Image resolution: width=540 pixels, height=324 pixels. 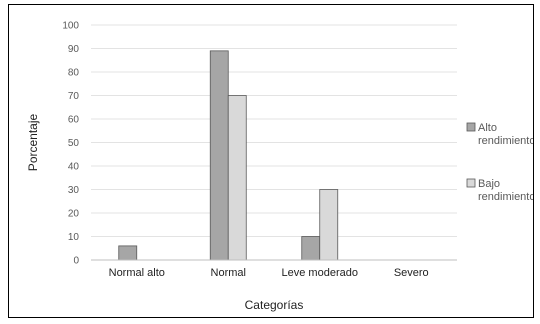 What do you see at coordinates (74, 49) in the screenshot?
I see `y-tick-label: 90` at bounding box center [74, 49].